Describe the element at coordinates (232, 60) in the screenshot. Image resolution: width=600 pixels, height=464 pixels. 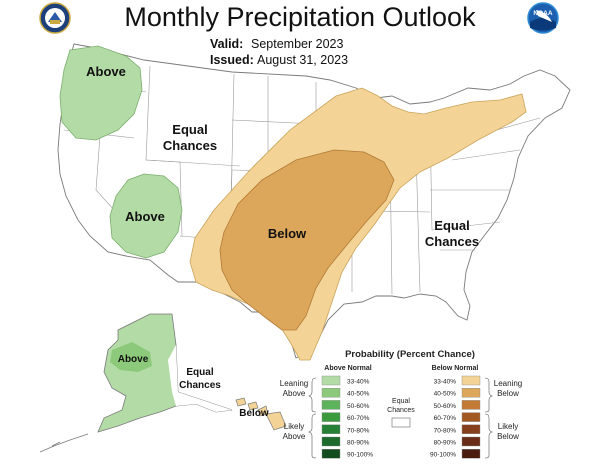
I see `issued-label: Issued:` at that location.